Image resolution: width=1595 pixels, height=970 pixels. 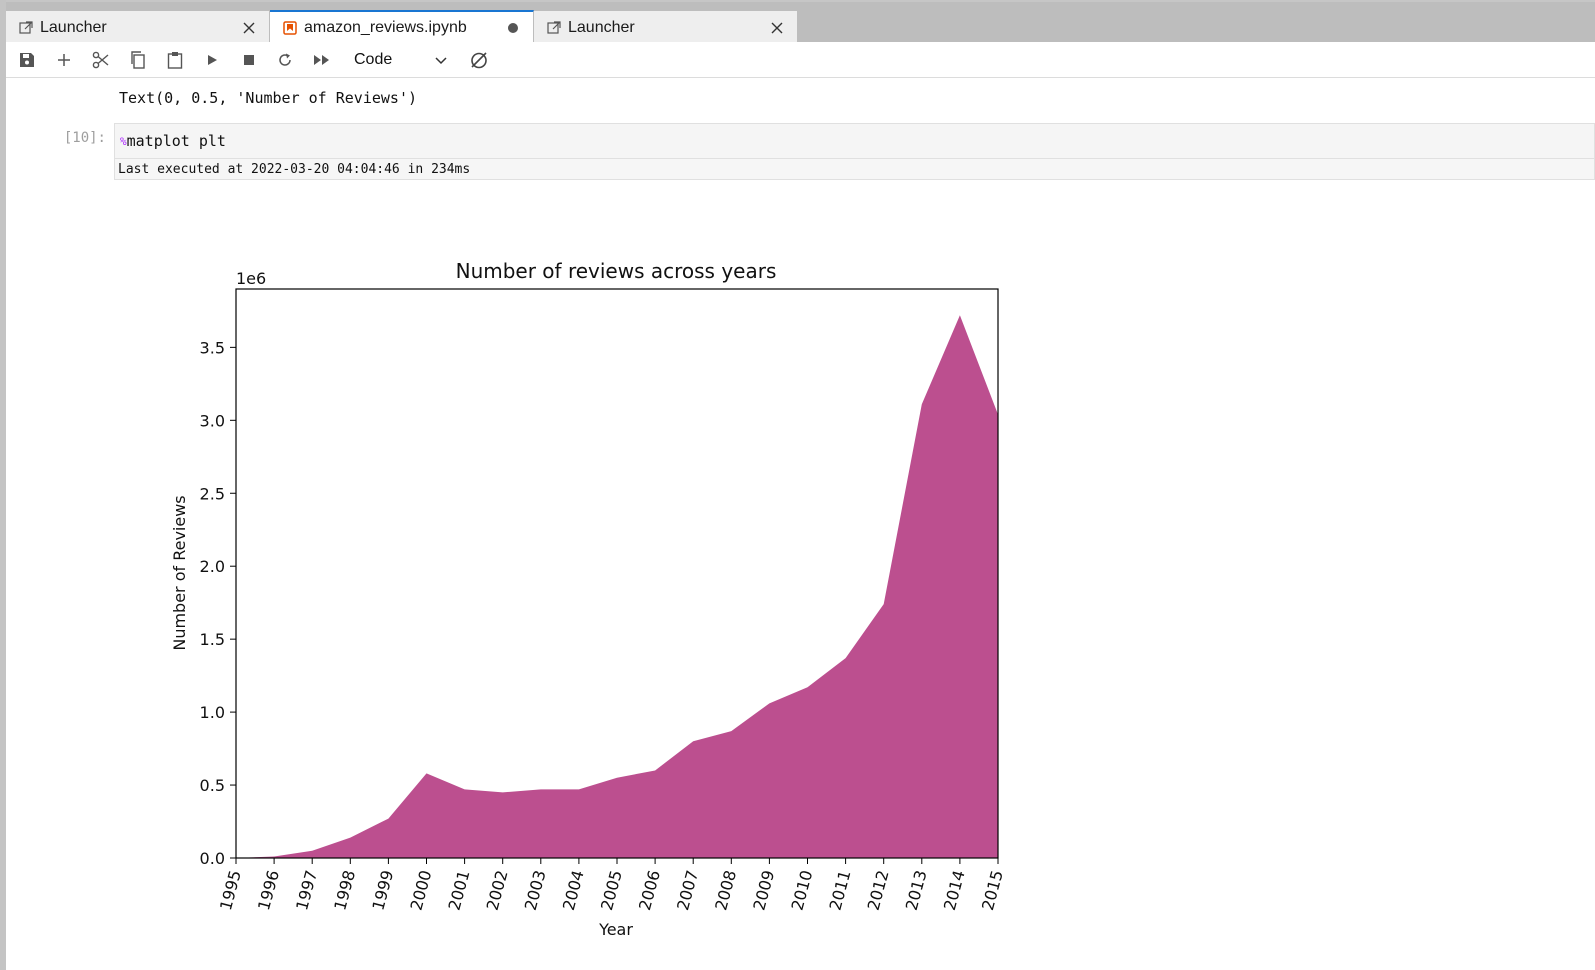 I want to click on x-tick-label: 2002, so click(x=497, y=890).